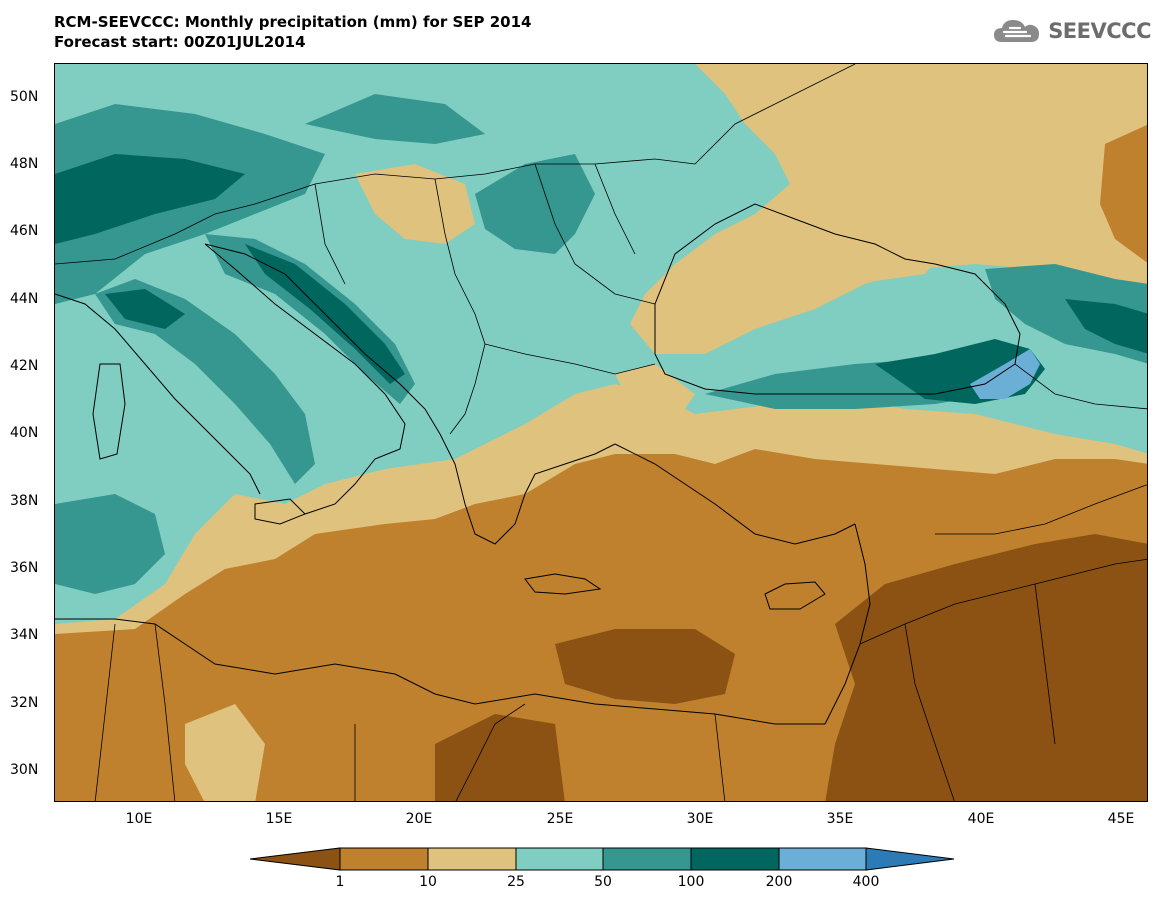 The image size is (1165, 907). I want to click on band-50-100-adriatic, so click(310, 319).